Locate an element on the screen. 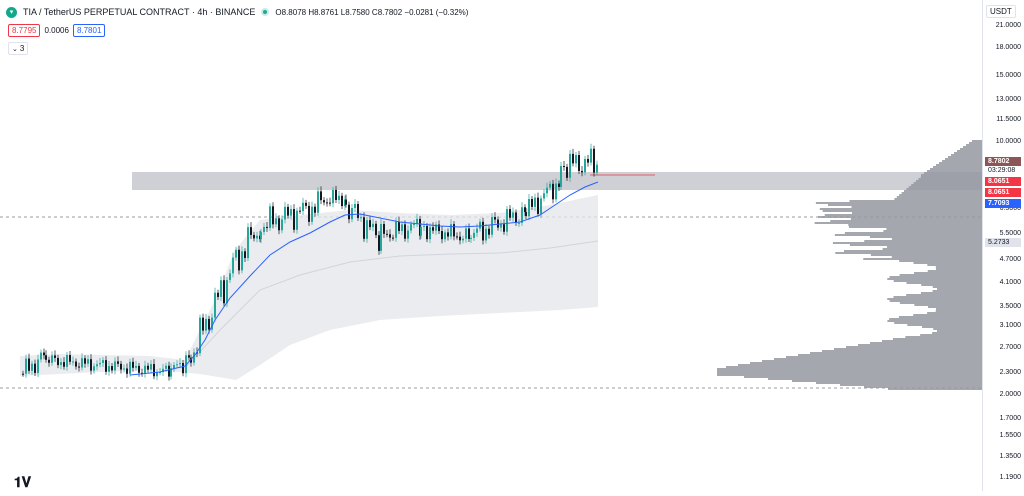 This screenshot has width=1024, height=496. price-tick-label: 2.0000 is located at coordinates (1010, 394).